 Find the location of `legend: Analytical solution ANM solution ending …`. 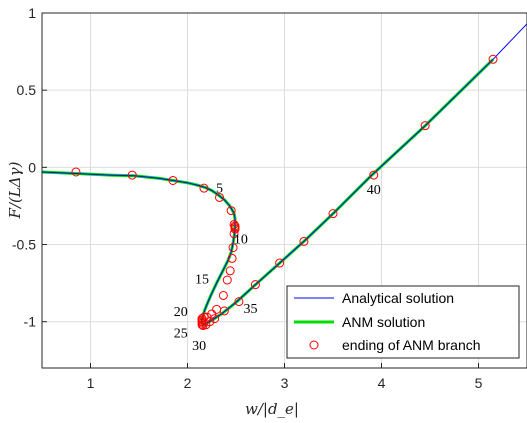

legend: Analytical solution ANM solution ending … is located at coordinates (403, 322).